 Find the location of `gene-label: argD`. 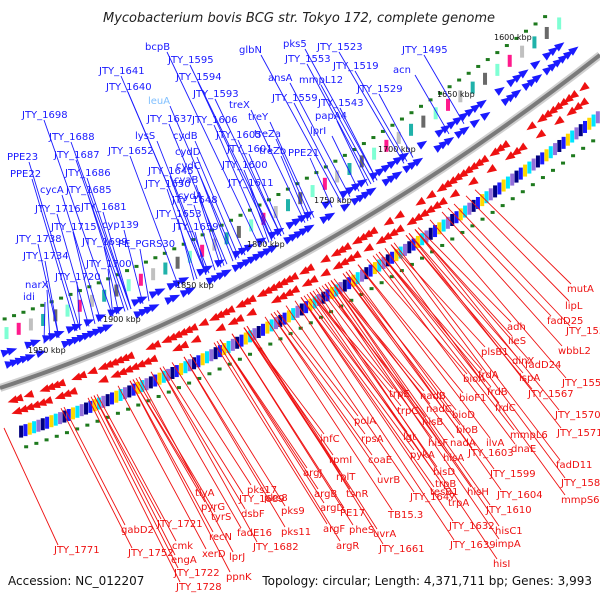

gene-label: argD is located at coordinates (332, 508).